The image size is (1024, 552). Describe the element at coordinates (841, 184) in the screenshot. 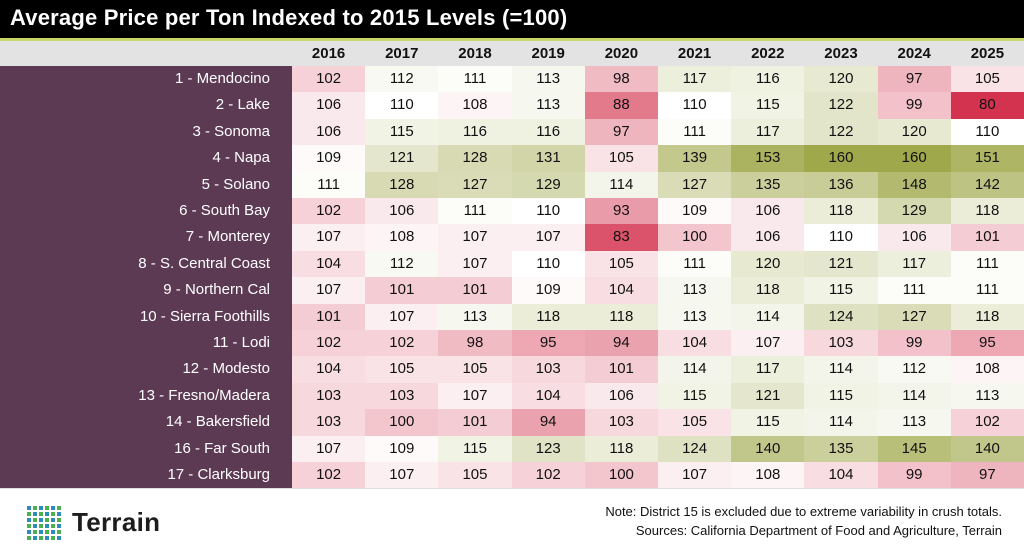

I see `heatmap-cell: 136` at that location.